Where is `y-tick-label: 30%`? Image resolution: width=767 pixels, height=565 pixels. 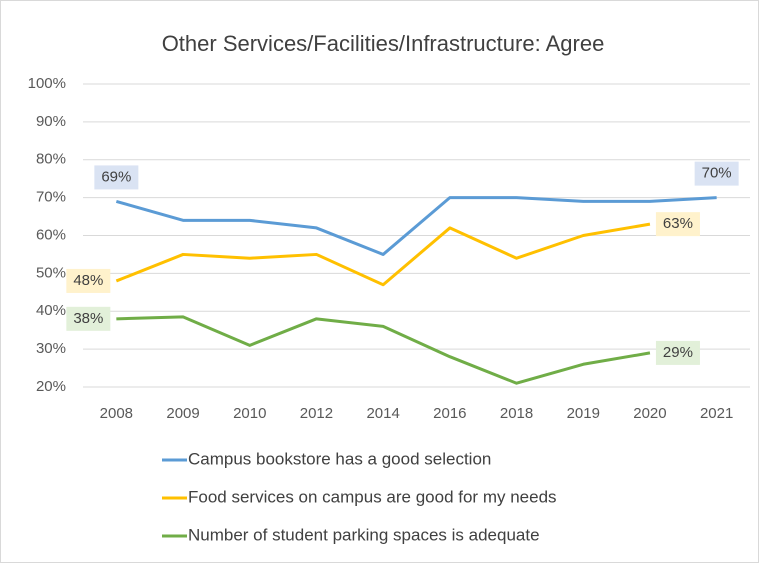 y-tick-label: 30% is located at coordinates (51, 348).